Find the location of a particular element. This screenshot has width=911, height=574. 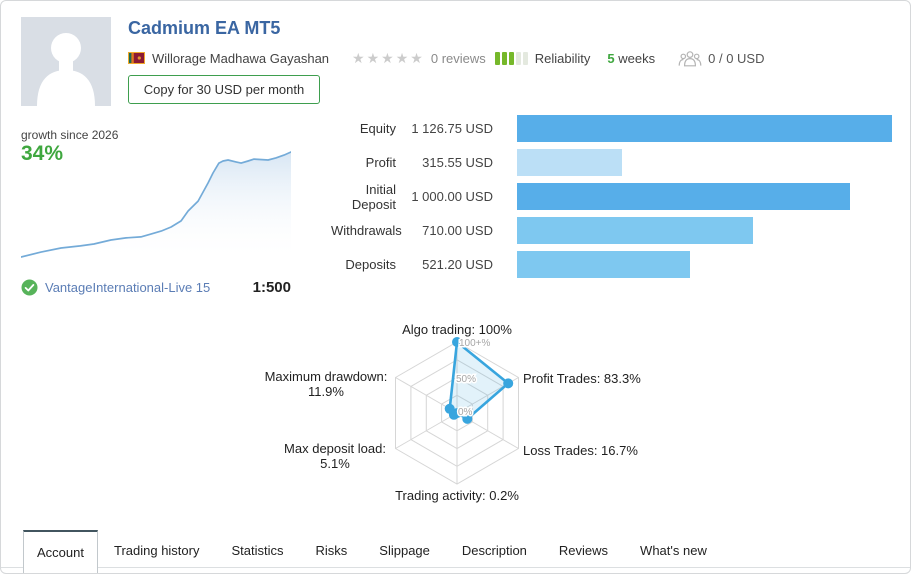

avatar is located at coordinates (66, 61).